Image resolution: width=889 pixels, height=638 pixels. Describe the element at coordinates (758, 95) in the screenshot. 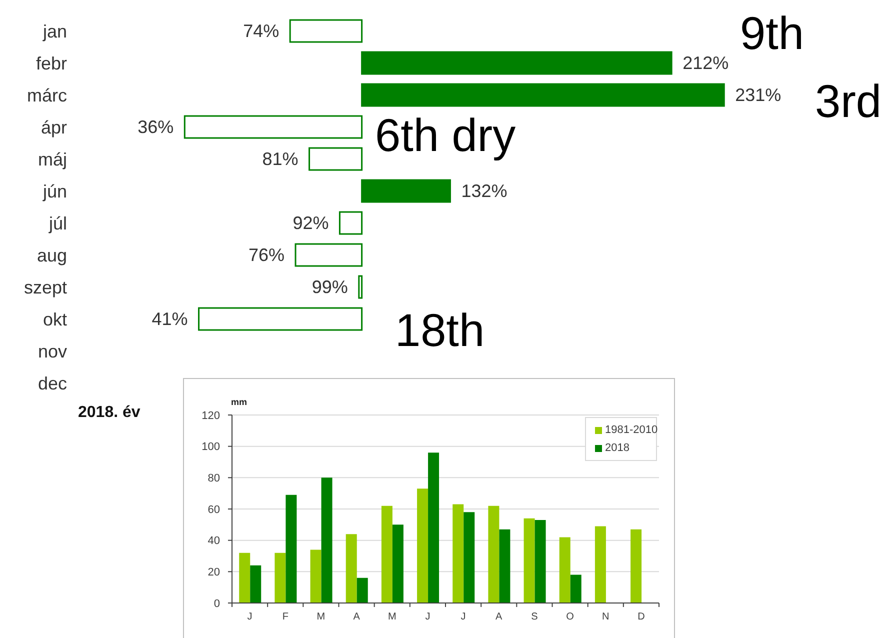

I see `annotation: 231%` at that location.